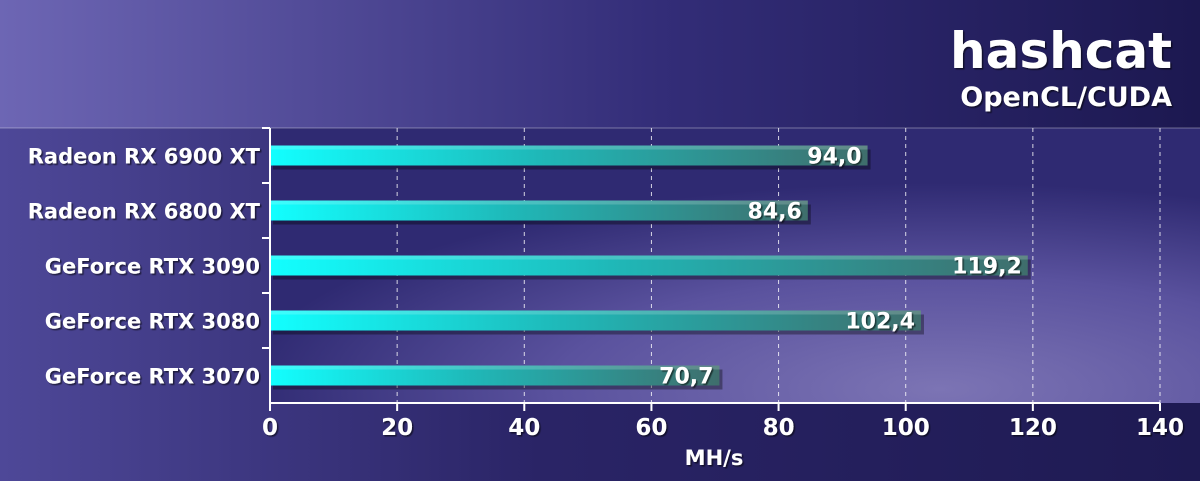 Image resolution: width=1200 pixels, height=481 pixels. What do you see at coordinates (270, 428) in the screenshot?
I see `x-tick-label: 0` at bounding box center [270, 428].